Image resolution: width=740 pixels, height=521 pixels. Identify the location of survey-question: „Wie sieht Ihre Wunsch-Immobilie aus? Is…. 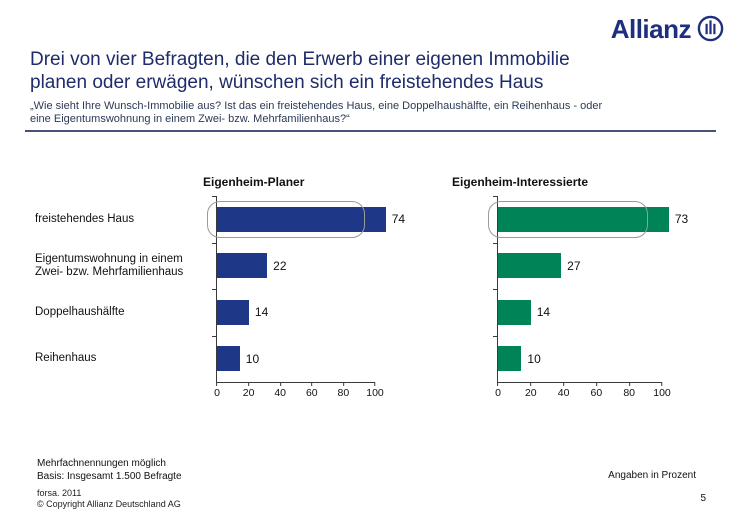
(375, 112).